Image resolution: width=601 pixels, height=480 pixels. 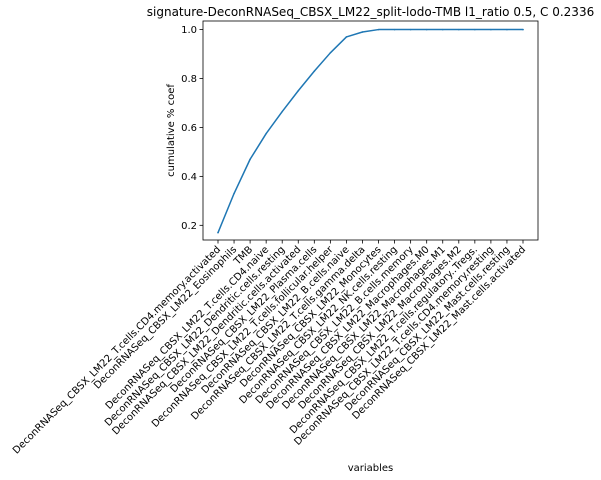 I want to click on y-axis-label: cumulative % coef, so click(x=171, y=130).